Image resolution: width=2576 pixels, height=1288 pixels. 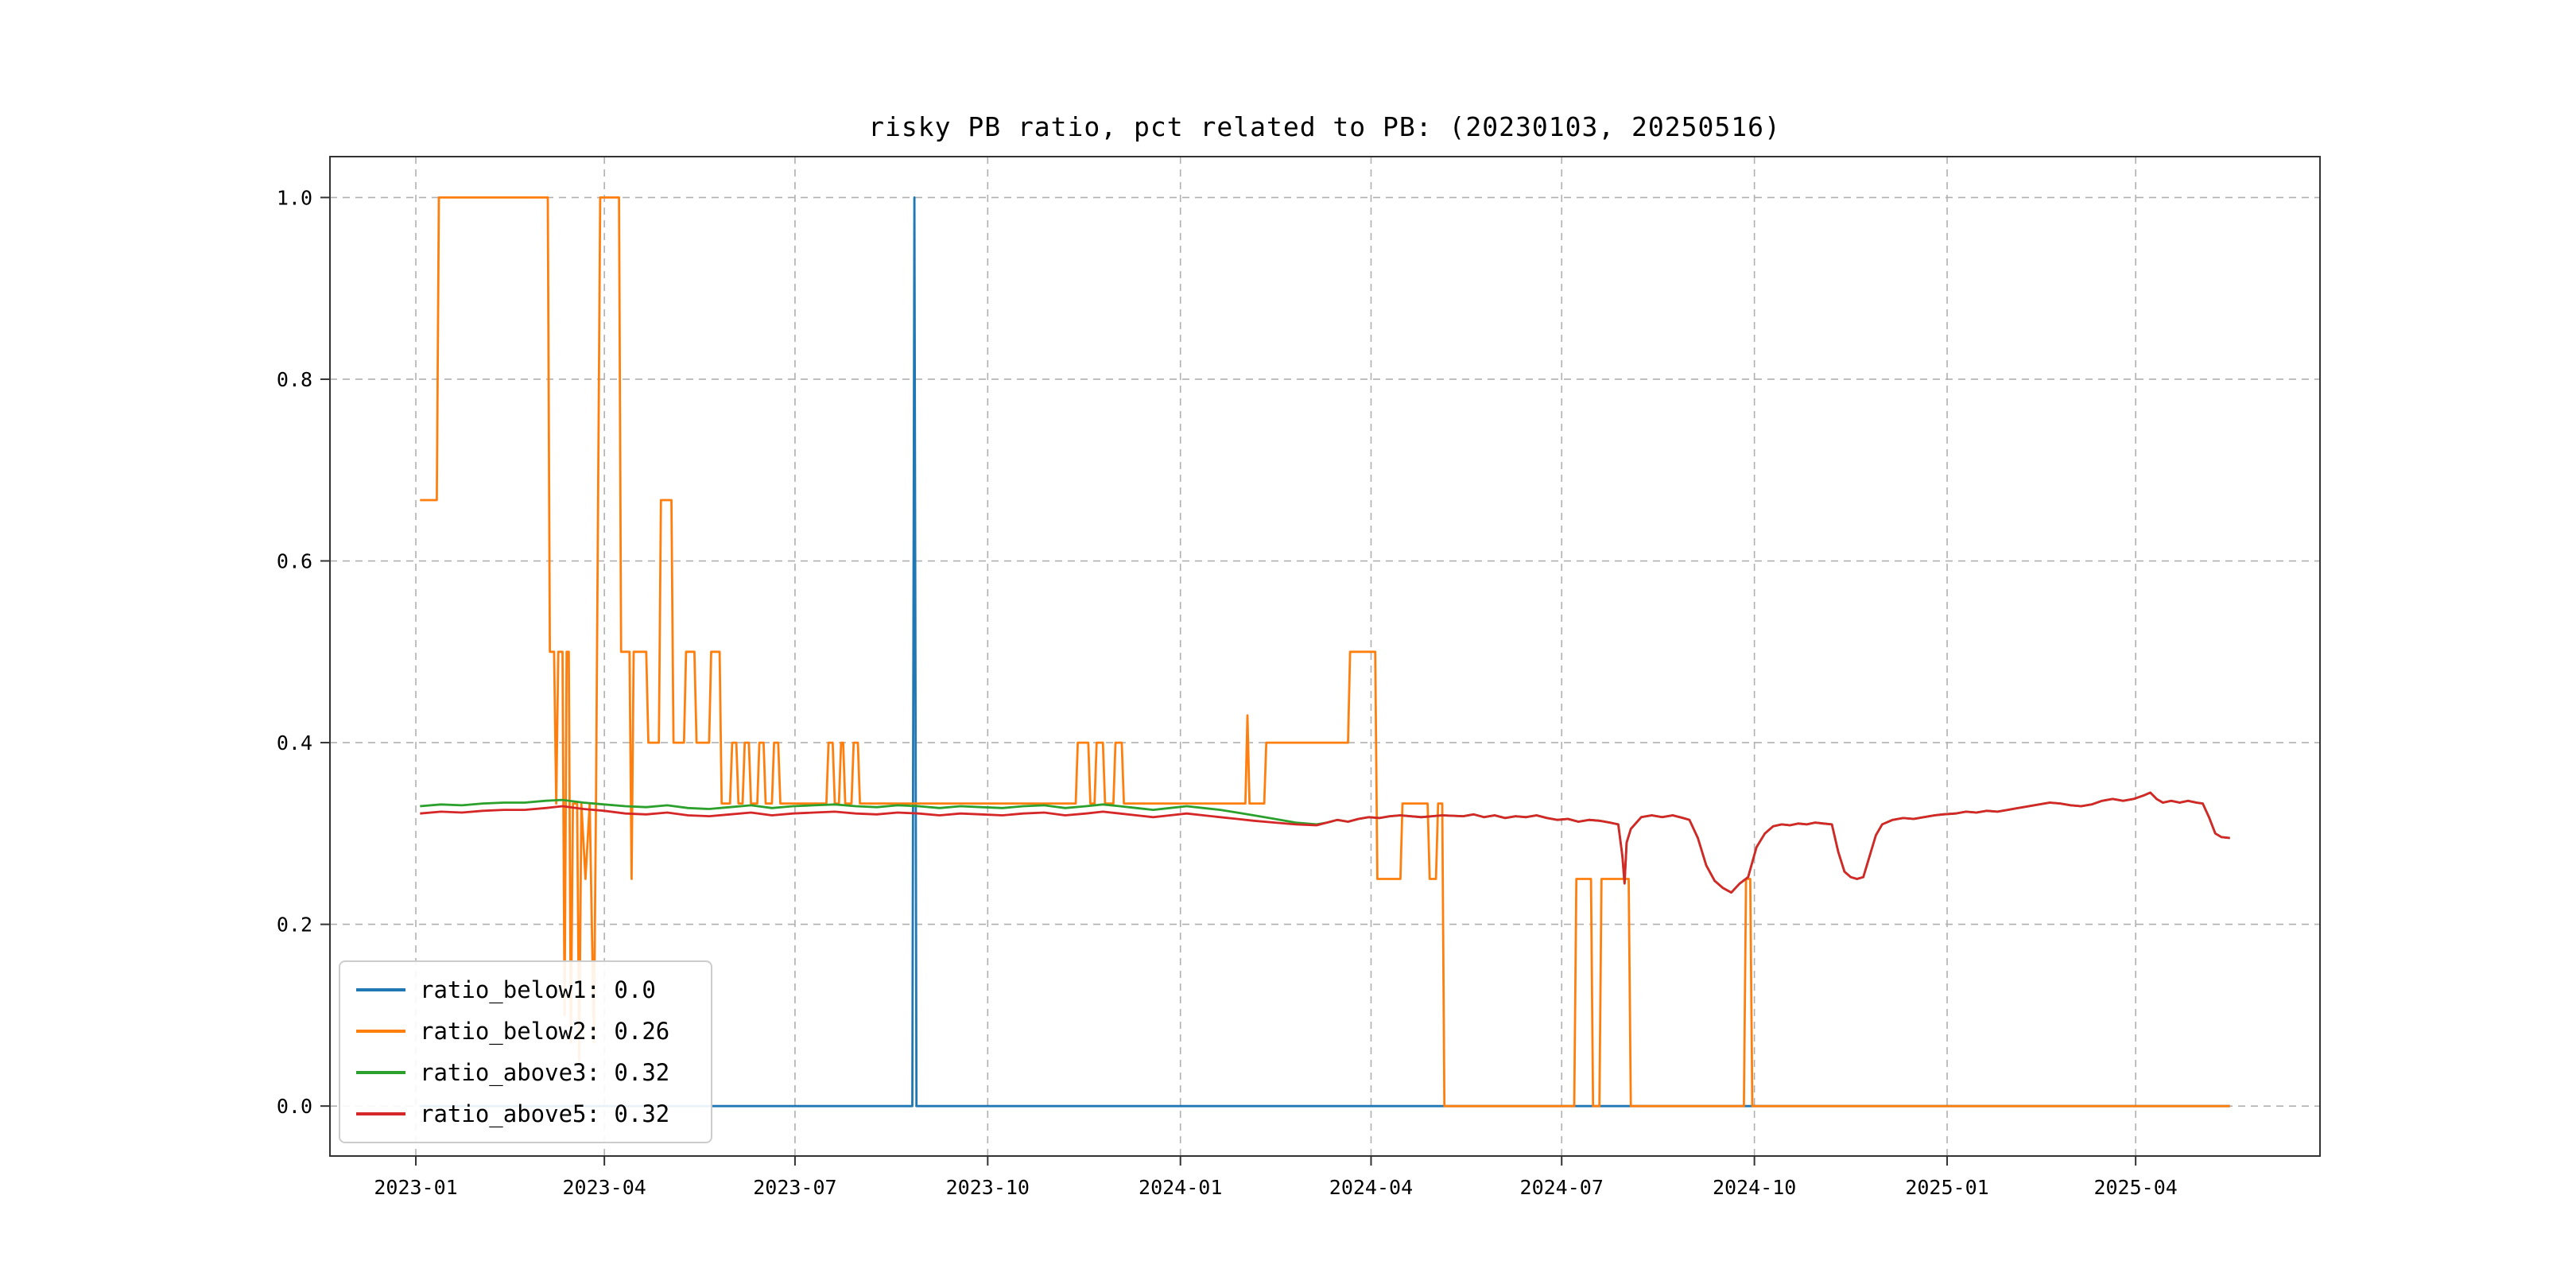 What do you see at coordinates (1180, 1187) in the screenshot?
I see `x-tick-label: 2024-01` at bounding box center [1180, 1187].